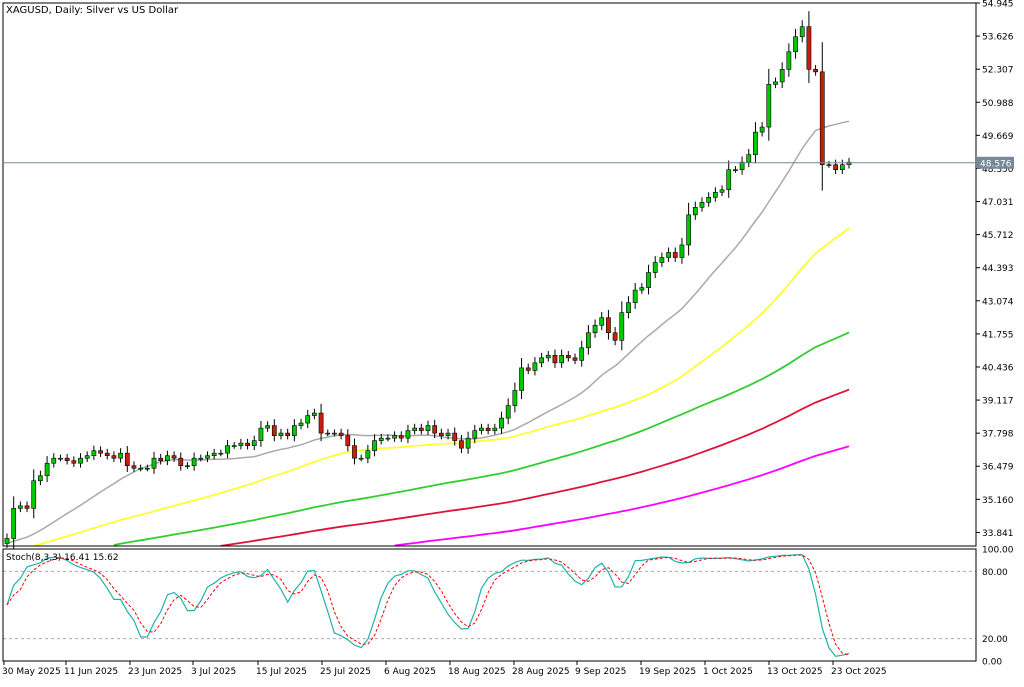 This screenshot has height=687, width=1024. Describe the element at coordinates (998, 368) in the screenshot. I see `y-tick-label: 40.436` at that location.